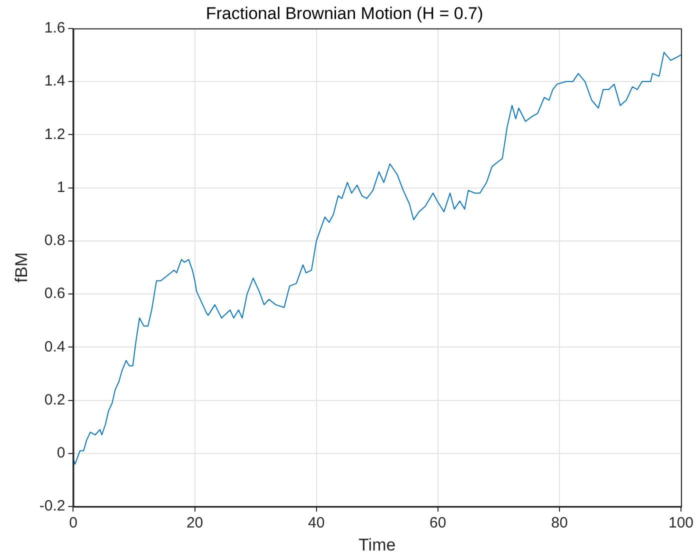 This screenshot has width=697, height=560. What do you see at coordinates (55, 81) in the screenshot?
I see `y-tick-label: 1.4` at bounding box center [55, 81].